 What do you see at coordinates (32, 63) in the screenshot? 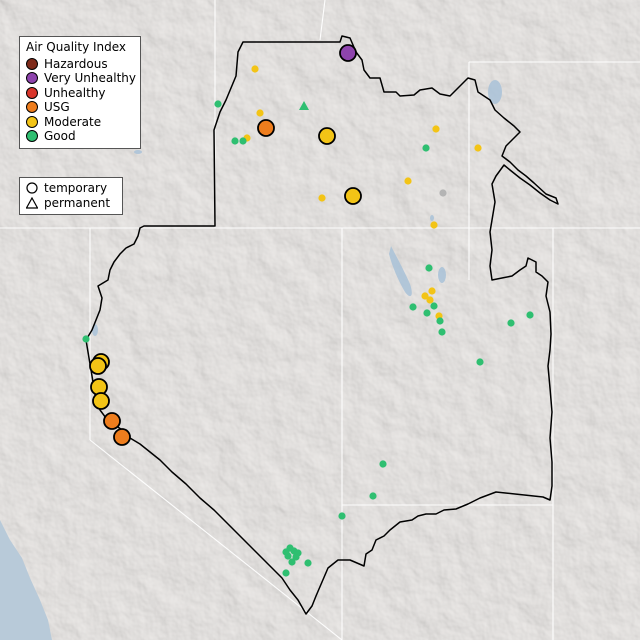
I see `hazardous-swatch` at bounding box center [32, 63].